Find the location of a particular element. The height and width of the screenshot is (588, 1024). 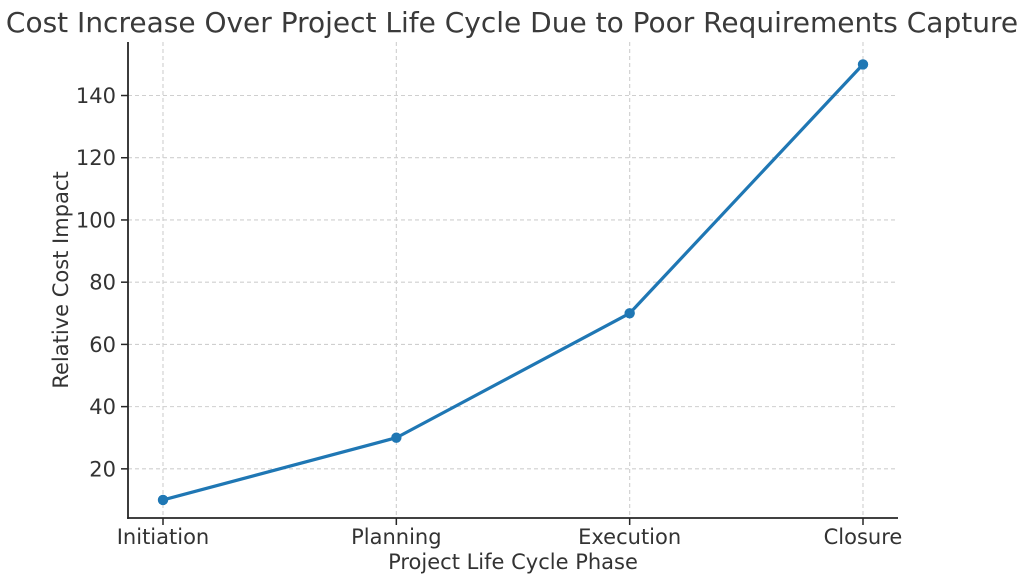

y-tick-label: 40 is located at coordinates (102, 407).